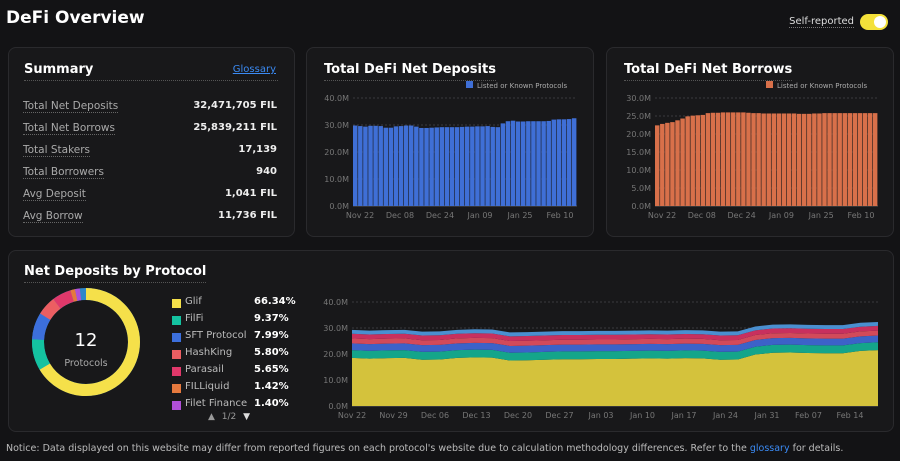 Image resolution: width=900 pixels, height=461 pixels. Describe the element at coordinates (615, 344) in the screenshot. I see `area-series-sft-protocol` at that location.